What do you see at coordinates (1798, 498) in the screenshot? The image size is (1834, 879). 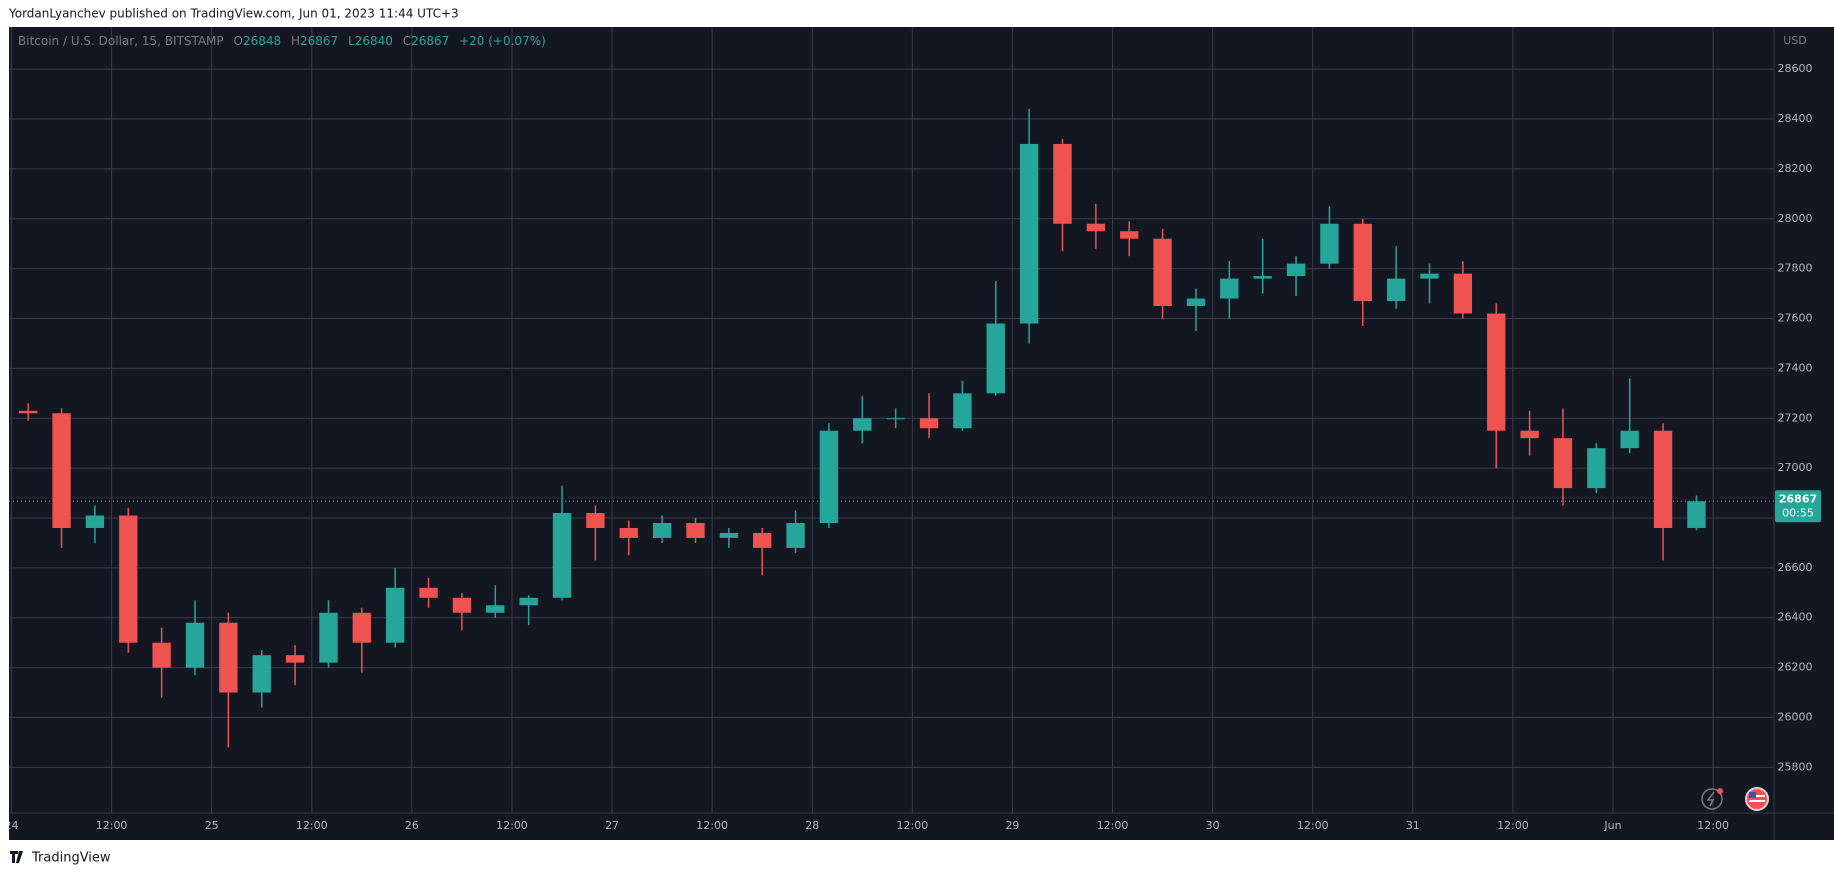 I see `last-price-label: 26867` at bounding box center [1798, 498].